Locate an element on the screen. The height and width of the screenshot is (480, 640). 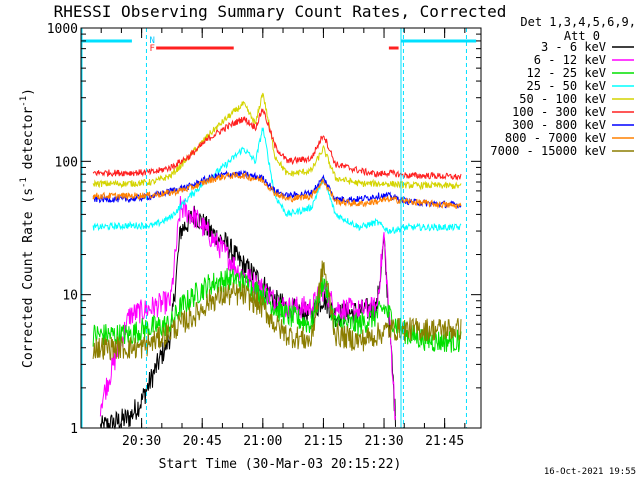
y-tick-label: 1 is located at coordinates (74, 429).